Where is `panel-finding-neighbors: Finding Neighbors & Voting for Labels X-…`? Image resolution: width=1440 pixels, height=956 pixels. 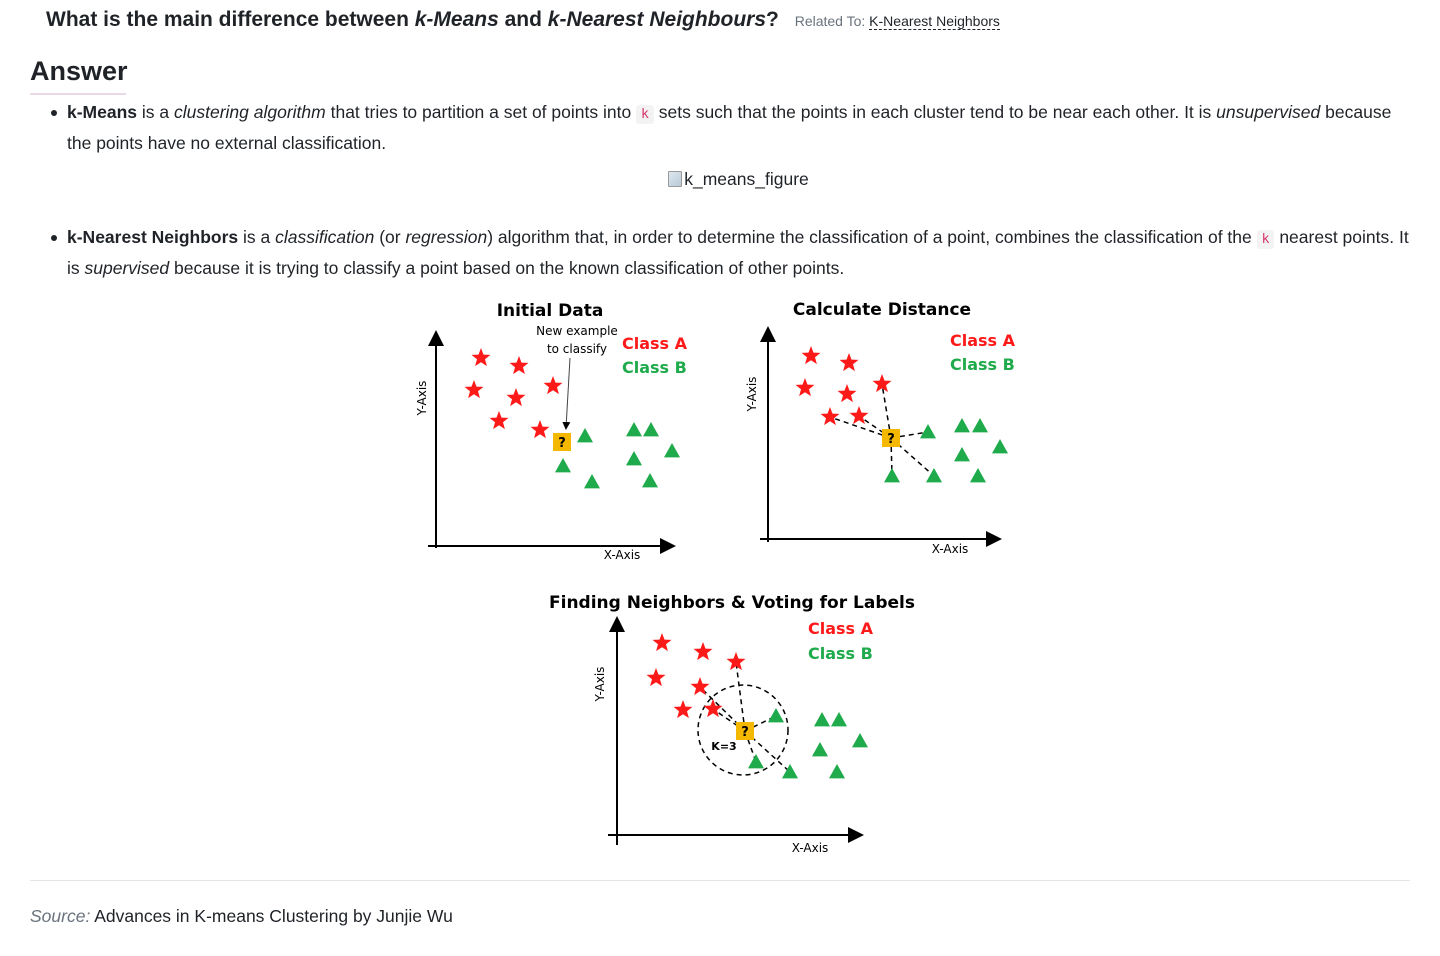
panel-finding-neighbors: Finding Neighbors & Voting for Labels X-… is located at coordinates (732, 724).